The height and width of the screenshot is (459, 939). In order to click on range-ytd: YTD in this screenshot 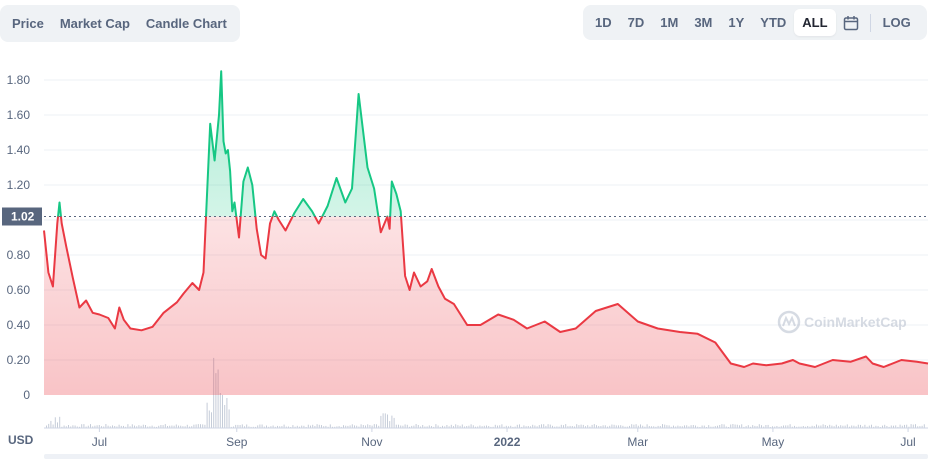, I will do `click(773, 22)`.